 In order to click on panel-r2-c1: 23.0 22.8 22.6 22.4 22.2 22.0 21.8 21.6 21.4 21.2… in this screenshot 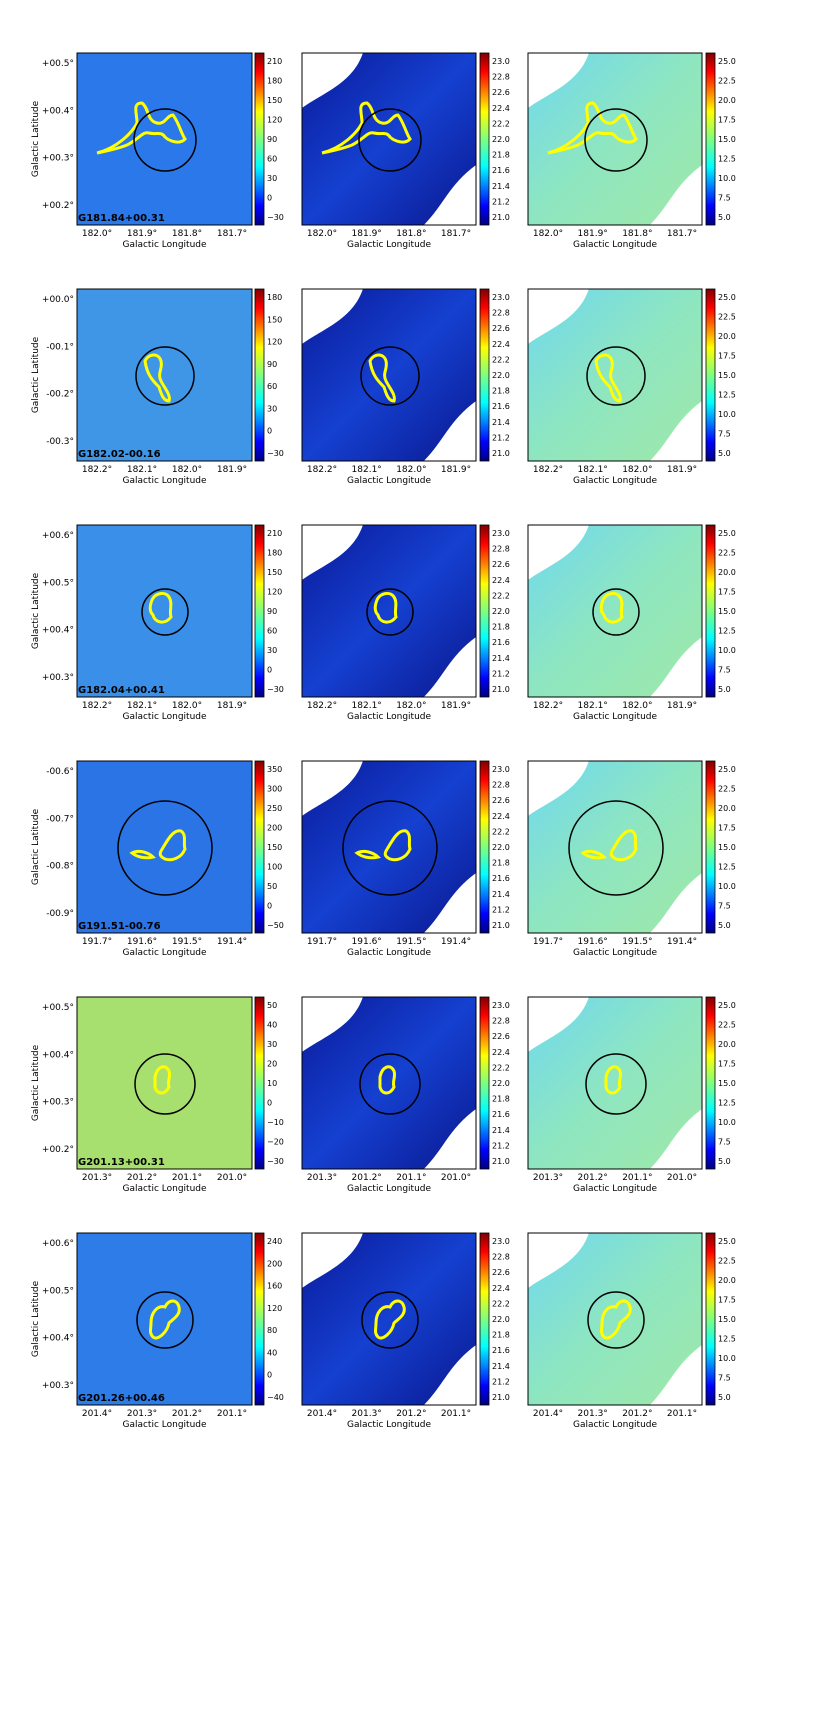, I will do `click(405, 623)`.